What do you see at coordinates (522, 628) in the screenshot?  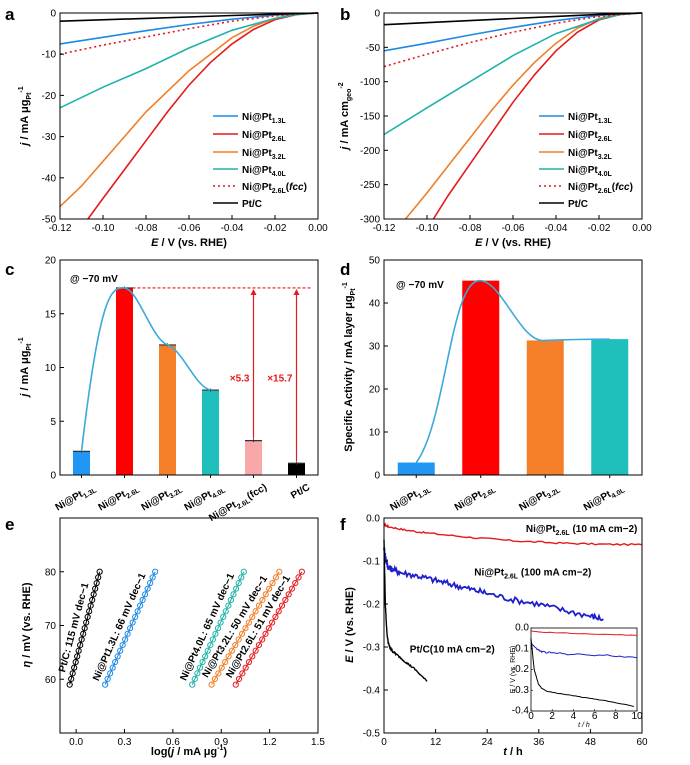 I see `inset-y-tick-label: 0.0` at bounding box center [522, 628].